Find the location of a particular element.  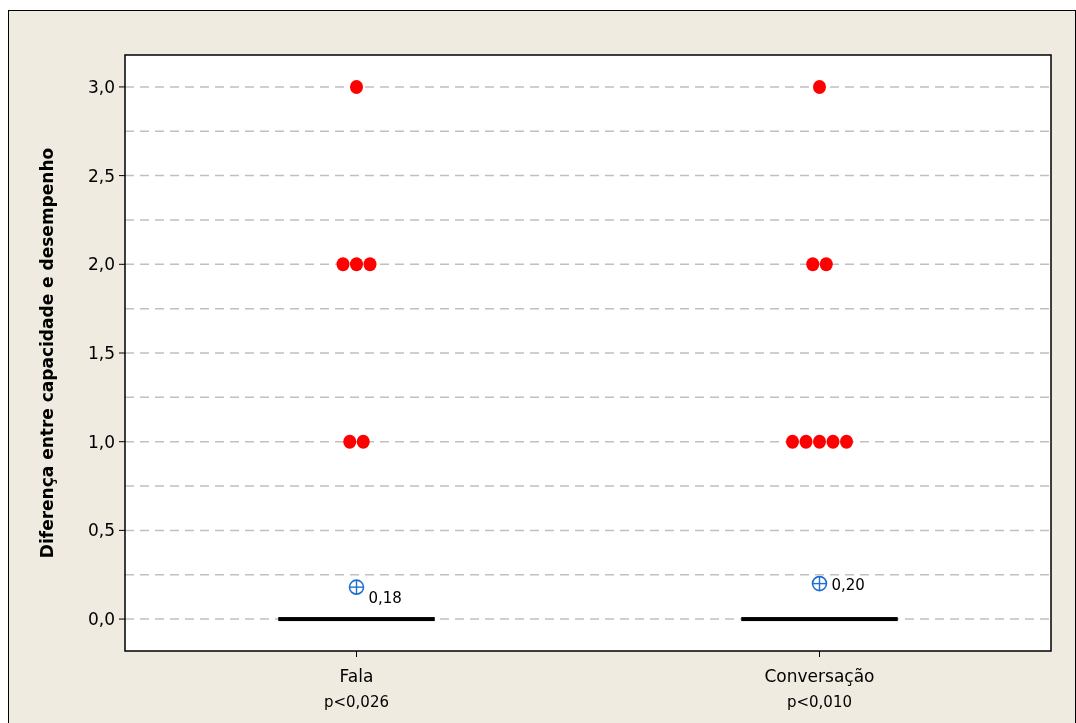

y-axis-title: Diferença entre capacidade e desempenho is located at coordinates (47, 353).